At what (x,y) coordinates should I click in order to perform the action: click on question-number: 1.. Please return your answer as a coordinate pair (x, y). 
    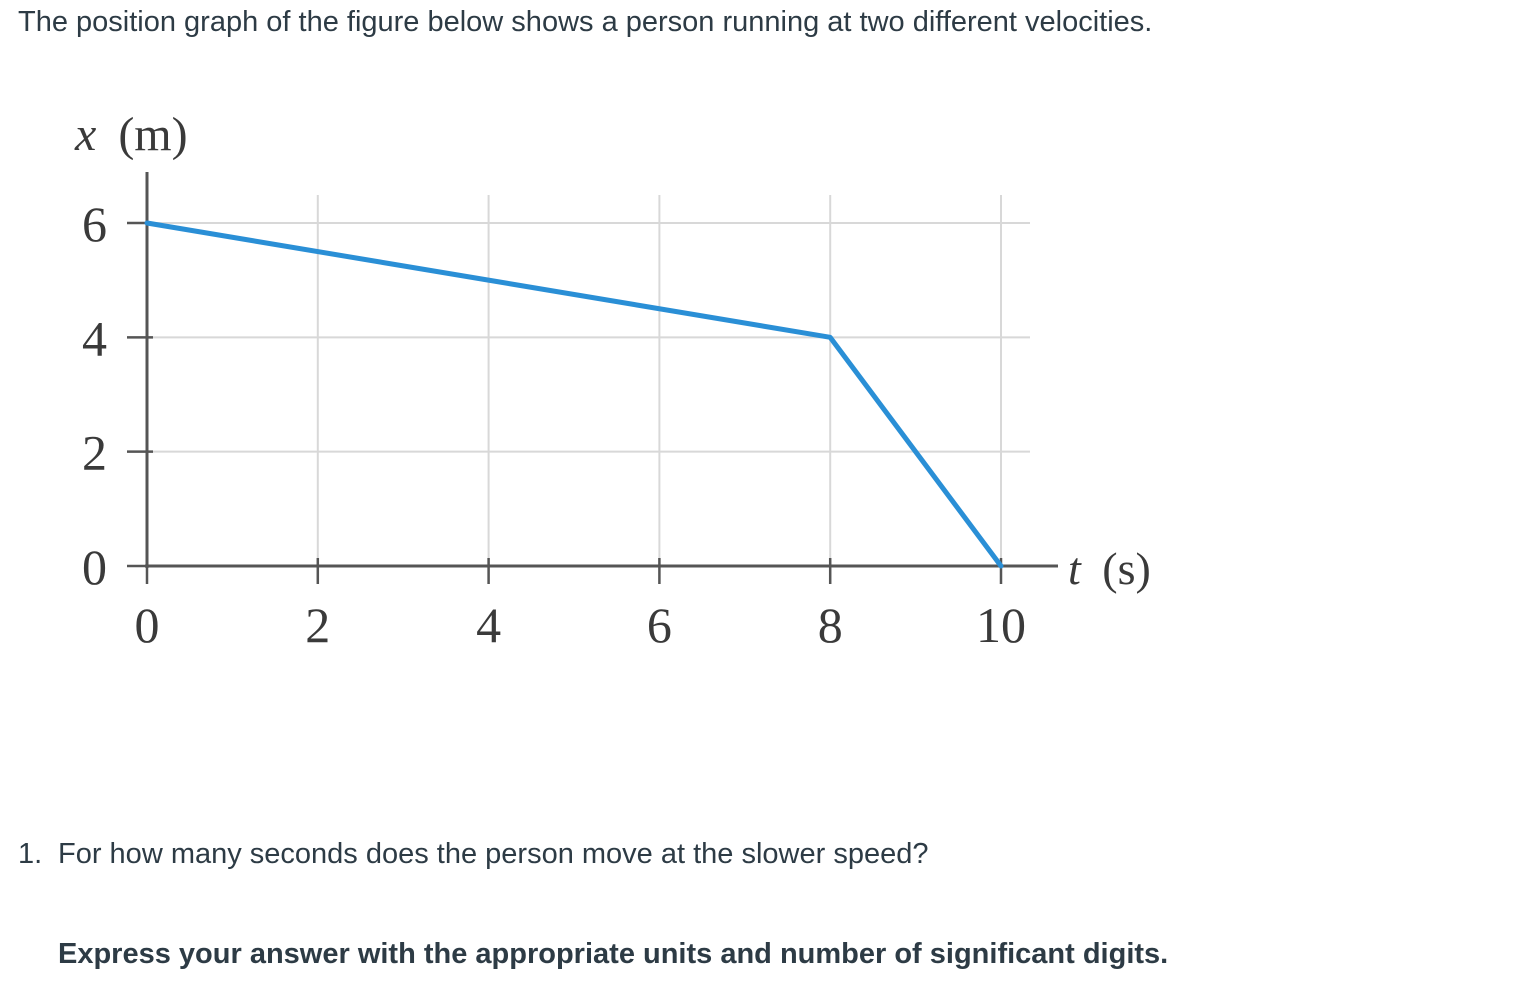
    Looking at the image, I should click on (30, 854).